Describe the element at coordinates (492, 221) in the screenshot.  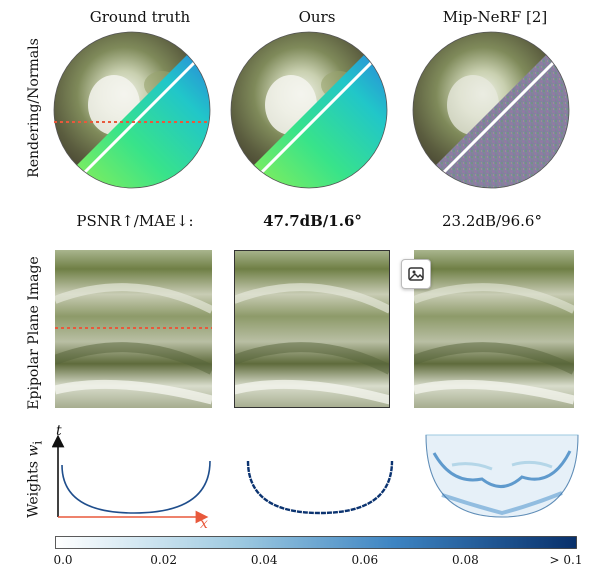
I see `metric-mipnerf: 23.2dB/96.6°` at that location.